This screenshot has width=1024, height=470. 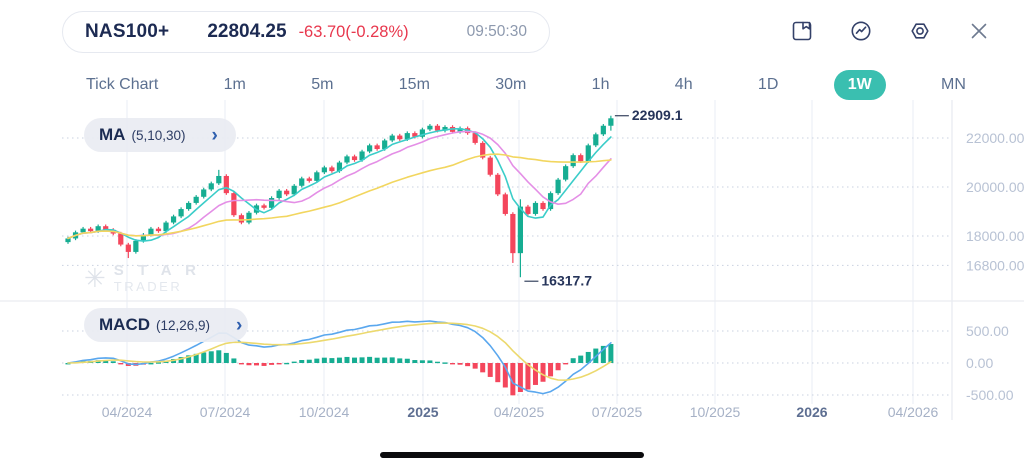 What do you see at coordinates (157, 270) in the screenshot?
I see `watermark-line1: S T A R` at bounding box center [157, 270].